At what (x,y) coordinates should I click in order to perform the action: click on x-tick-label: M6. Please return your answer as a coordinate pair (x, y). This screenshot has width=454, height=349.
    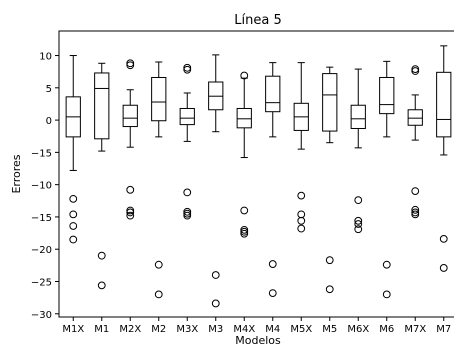
    Looking at the image, I should click on (386, 329).